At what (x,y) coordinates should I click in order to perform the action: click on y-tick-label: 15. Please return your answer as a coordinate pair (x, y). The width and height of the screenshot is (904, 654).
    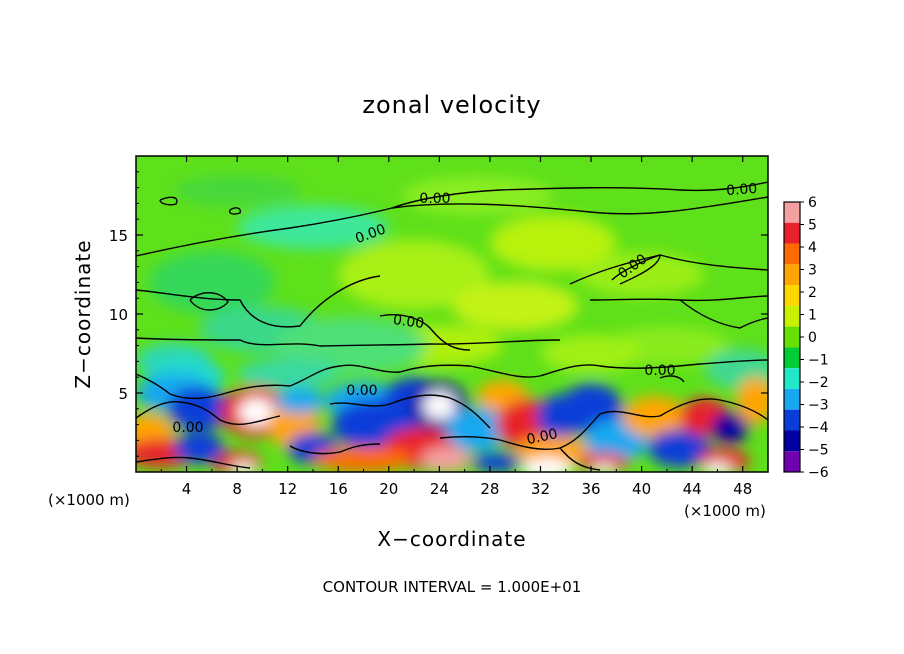
    Looking at the image, I should click on (118, 236).